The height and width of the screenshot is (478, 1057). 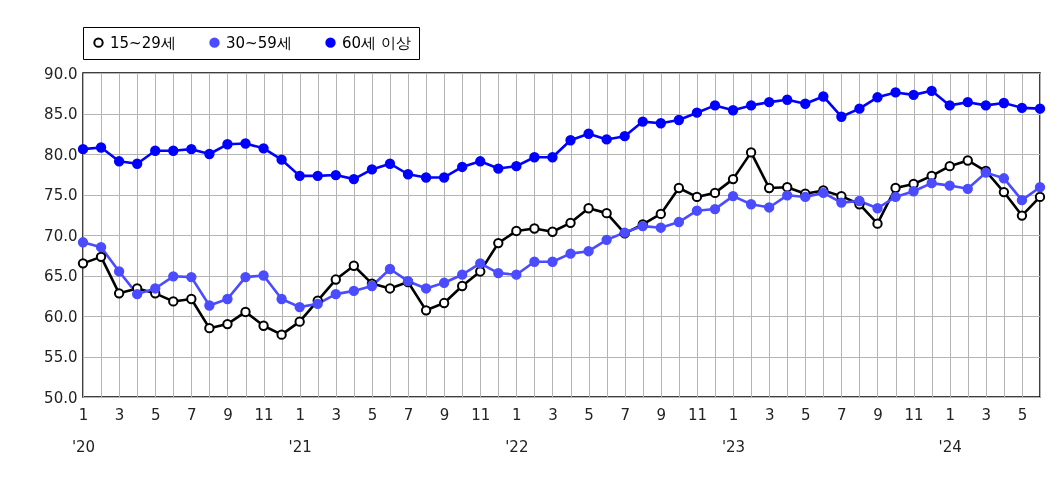 I want to click on legend-label: 60세 이상, so click(x=376, y=42).